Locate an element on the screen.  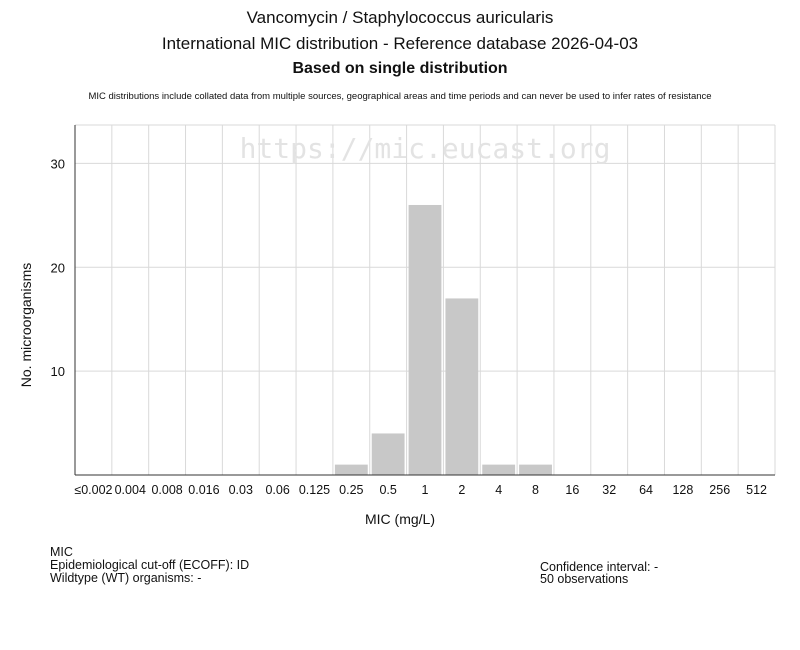
confidence-text: Confidence interval: - is located at coordinates (599, 567).